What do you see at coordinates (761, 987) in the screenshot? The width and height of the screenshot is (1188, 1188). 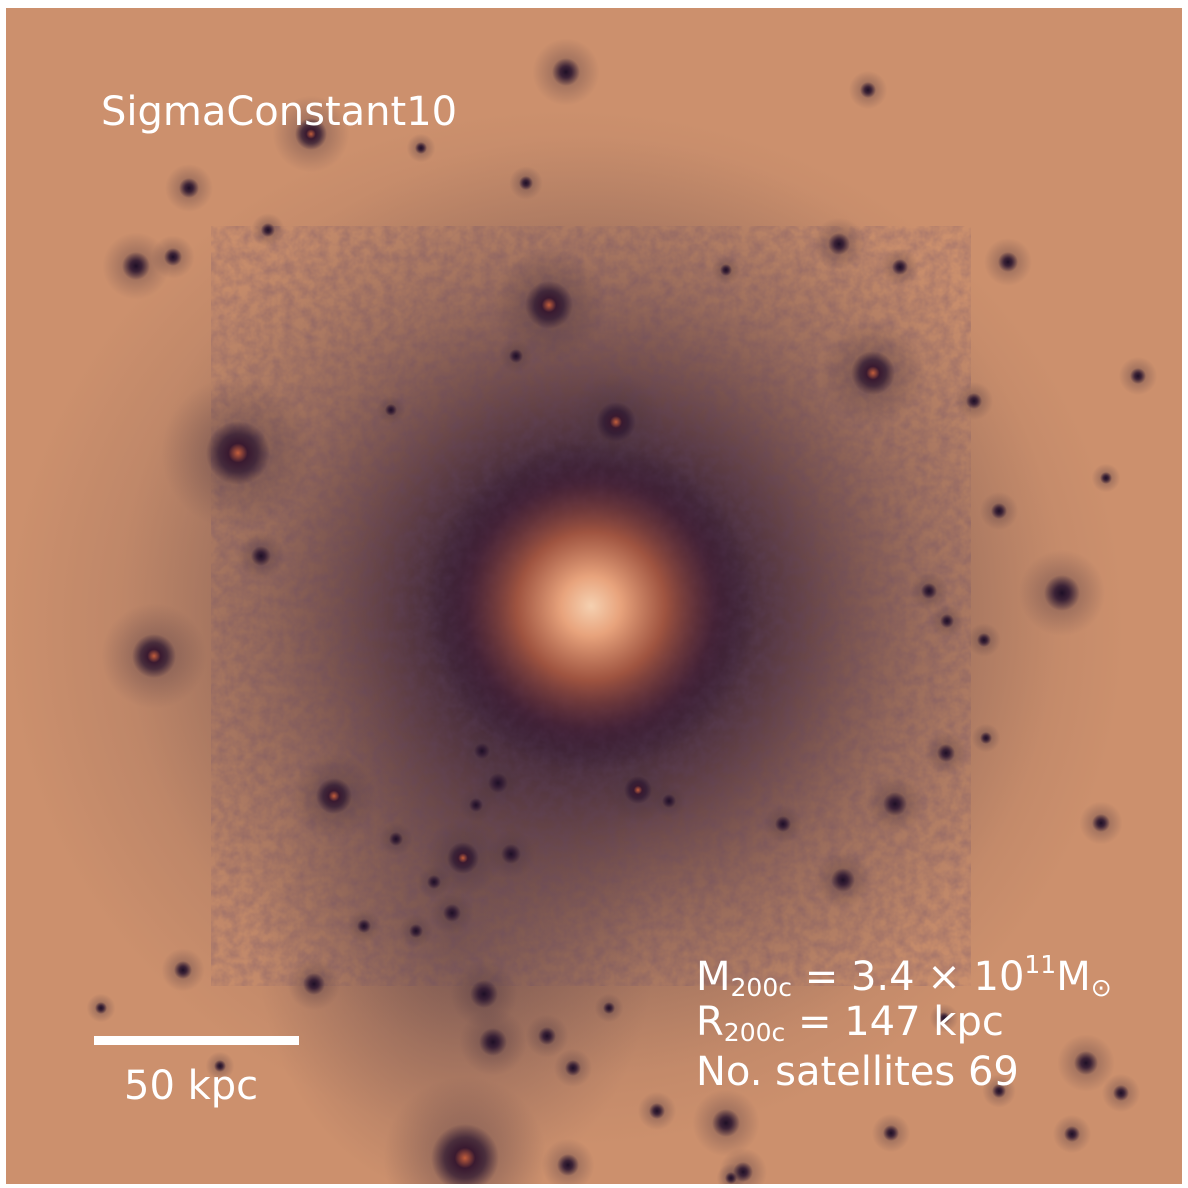 I see `mass-subscript: 200c` at bounding box center [761, 987].